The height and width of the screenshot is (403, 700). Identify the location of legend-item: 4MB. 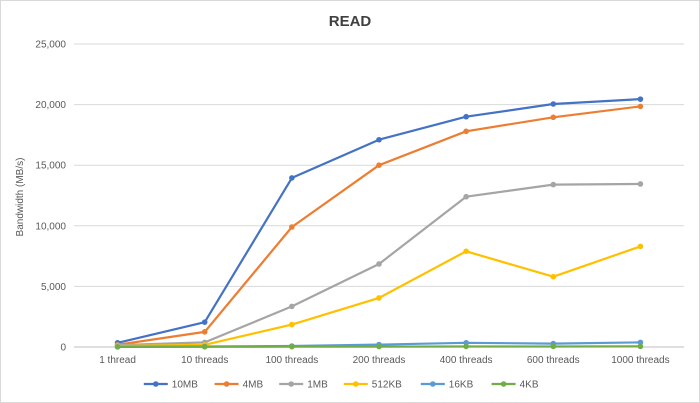
(239, 385).